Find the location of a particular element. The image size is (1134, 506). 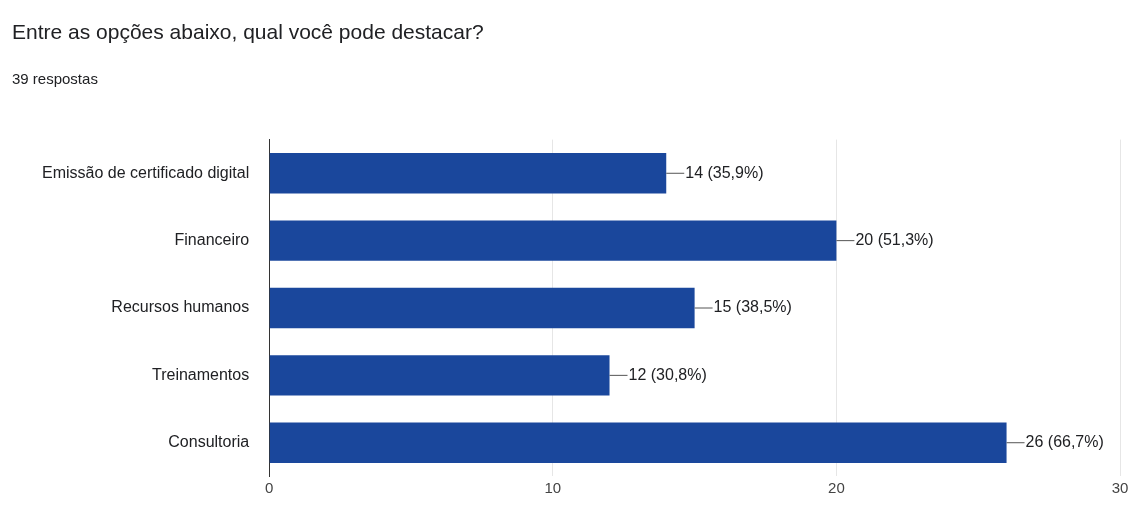

y-tick-label: Financeiro is located at coordinates (212, 240).